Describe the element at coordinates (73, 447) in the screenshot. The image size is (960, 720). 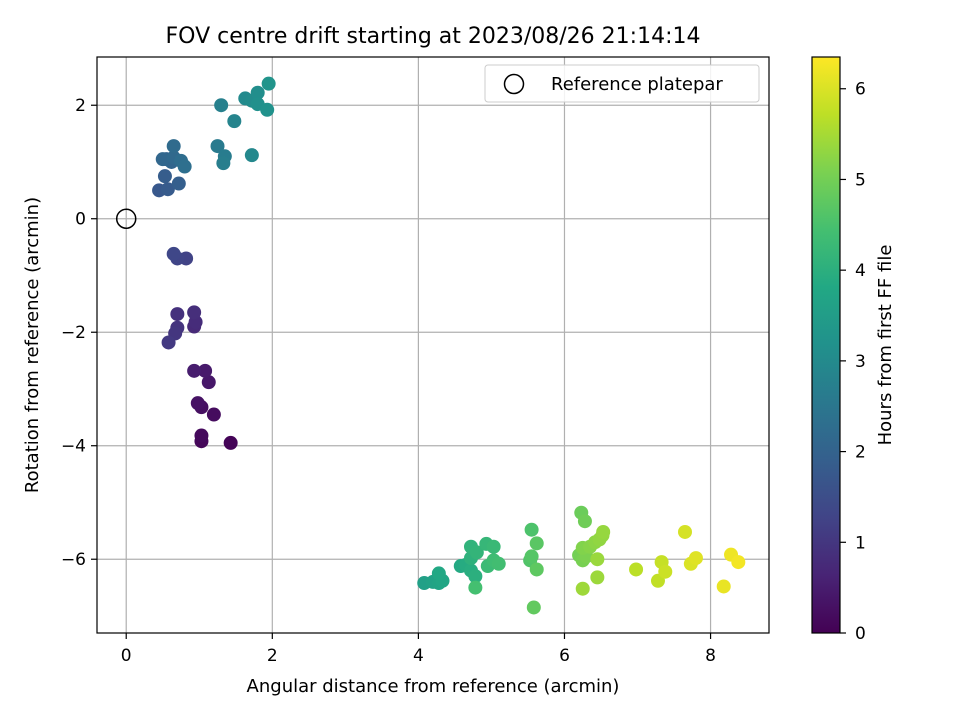
I see `y-tick-label: −4` at that location.